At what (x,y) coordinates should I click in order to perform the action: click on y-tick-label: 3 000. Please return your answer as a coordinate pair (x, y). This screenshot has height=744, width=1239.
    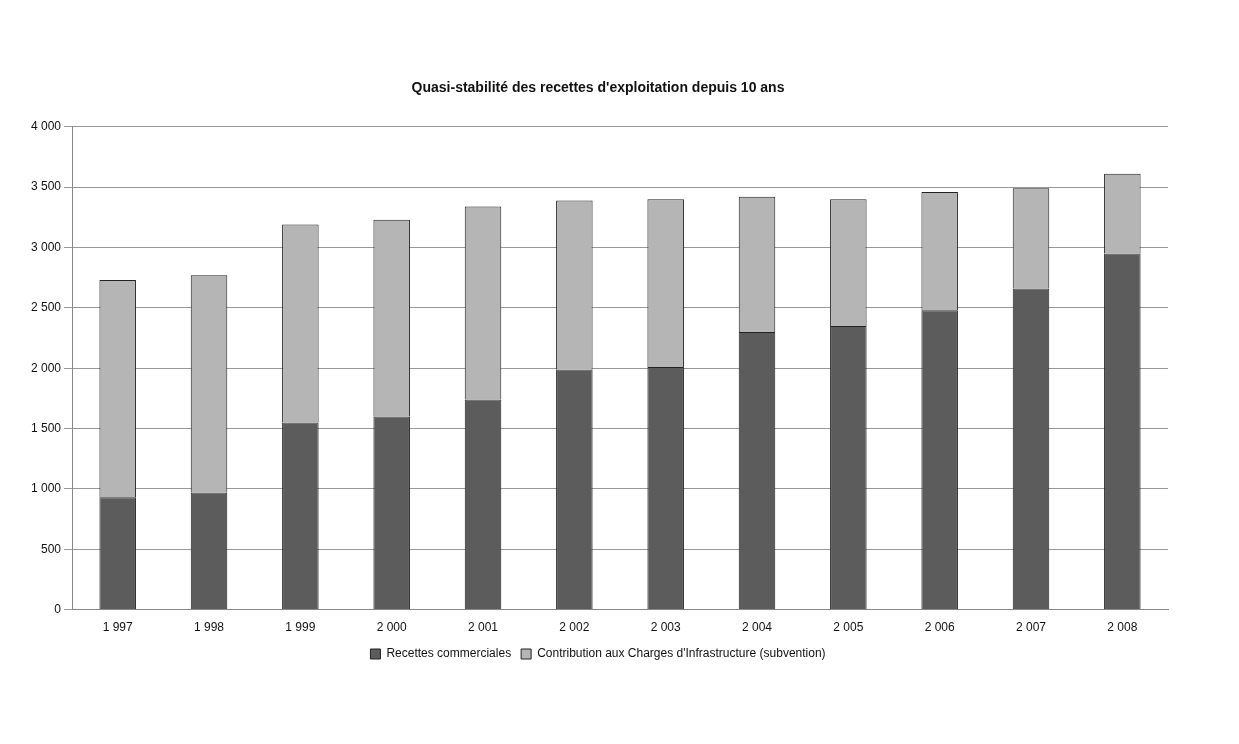
    Looking at the image, I should click on (46, 246).